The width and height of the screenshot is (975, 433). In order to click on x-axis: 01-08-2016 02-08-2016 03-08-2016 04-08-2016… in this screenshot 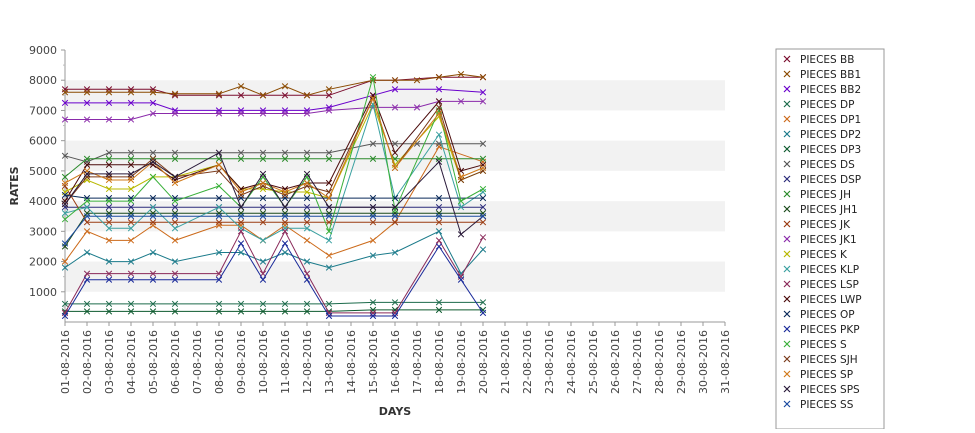, I will do `click(395, 357)`.